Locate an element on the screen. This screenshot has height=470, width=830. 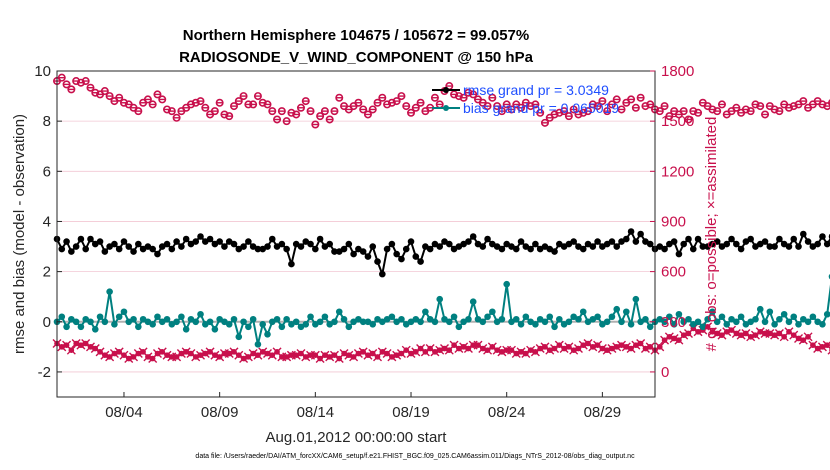
legend-bias-label: bias grand pr = 0.065019 is located at coordinates (541, 108).